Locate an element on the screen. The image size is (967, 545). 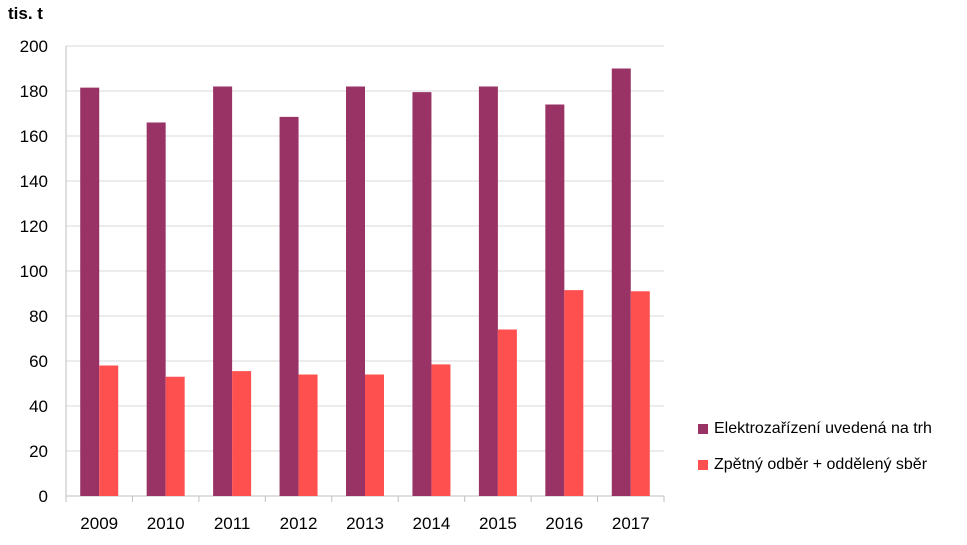
bar-market-2017 is located at coordinates (621, 282).